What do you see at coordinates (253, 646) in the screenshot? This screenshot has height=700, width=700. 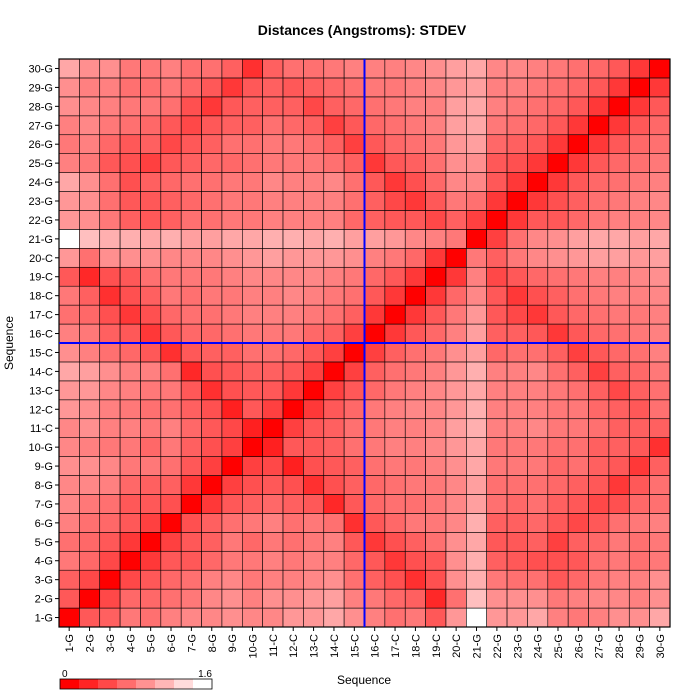 I see `x-tick-label: 10-G` at bounding box center [253, 646].